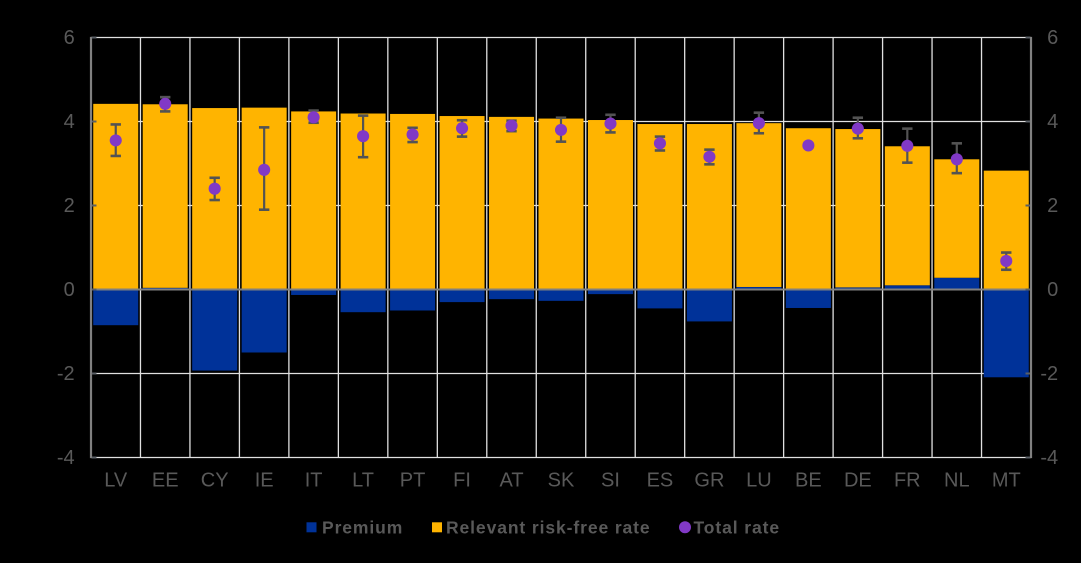 The image size is (1081, 563). I want to click on svg-text: CY, so click(215, 481).